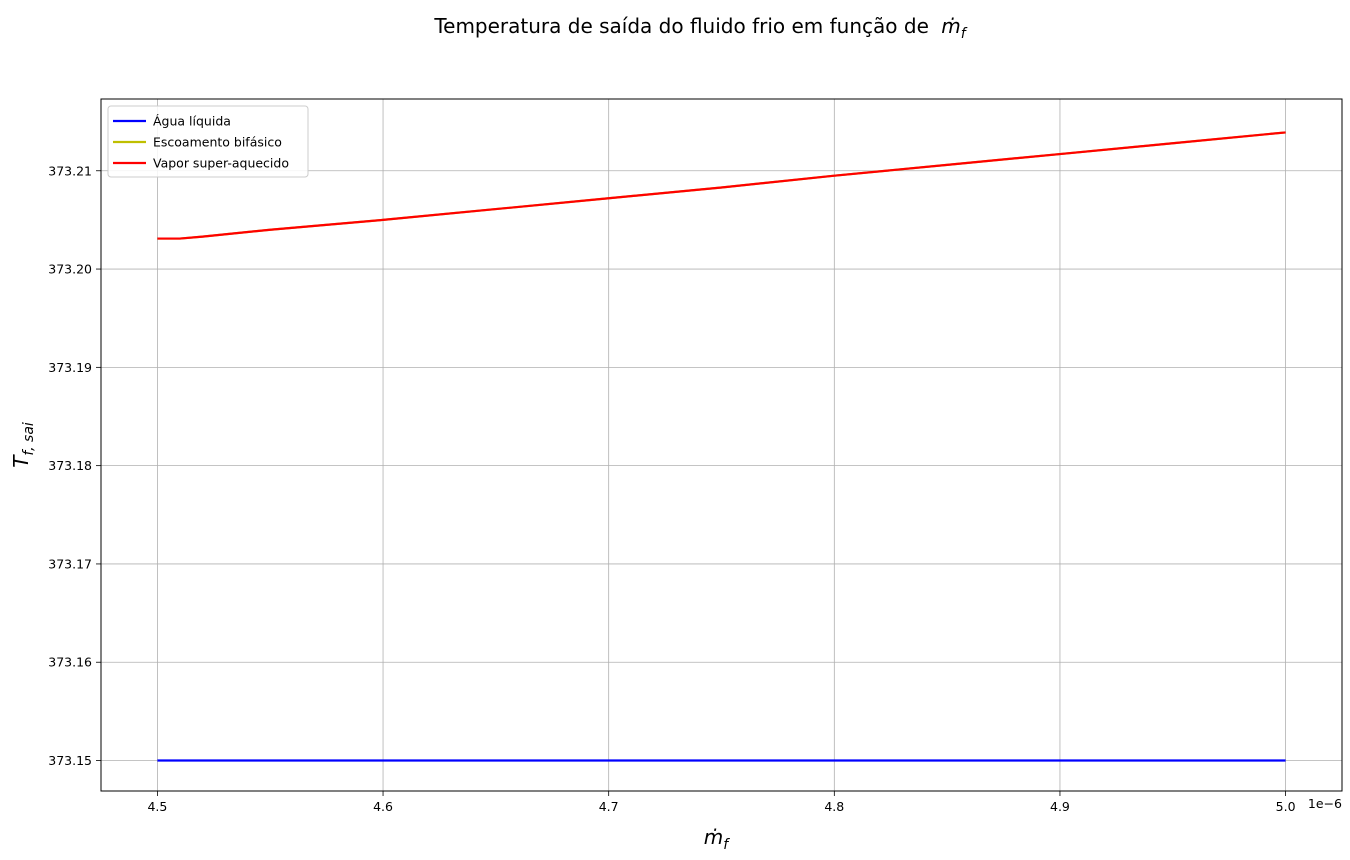 This screenshot has width=1350, height=860. Describe the element at coordinates (29, 438) in the screenshot. I see `y-axis-label-sub: f, sai` at that location.